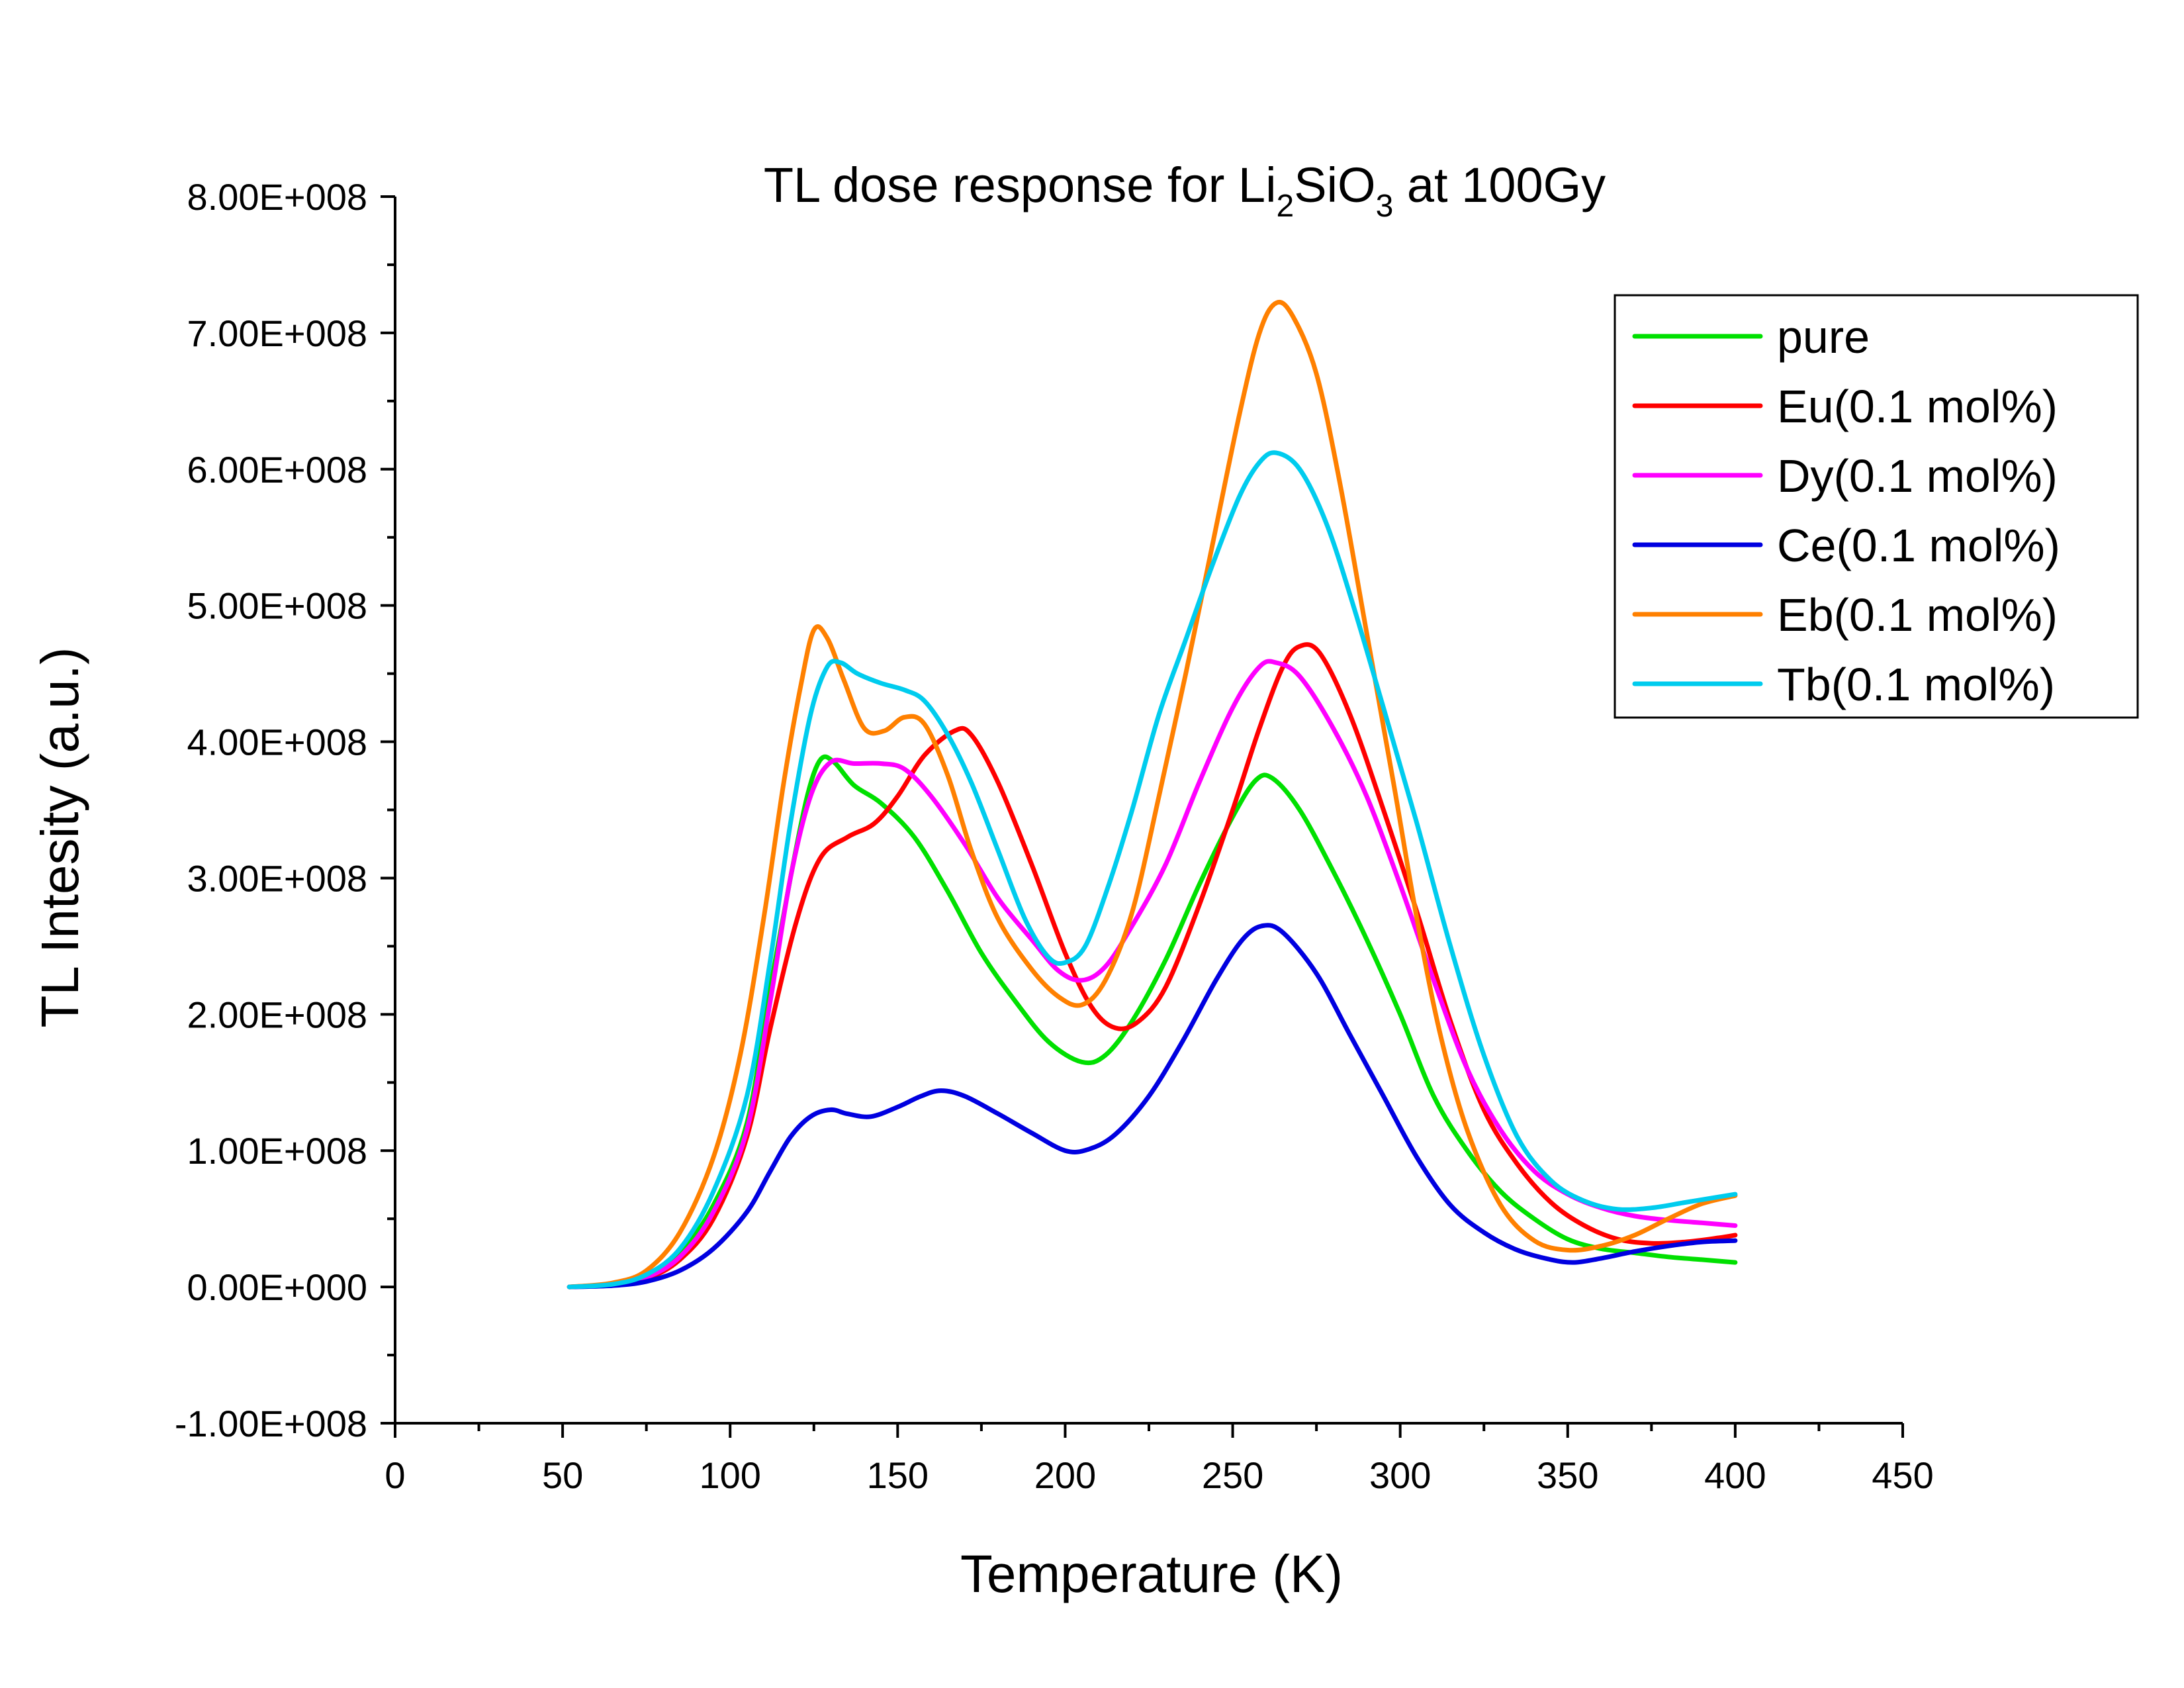 The width and height of the screenshot is (2184, 1688). I want to click on x-tick-label: 200, so click(1065, 1475).